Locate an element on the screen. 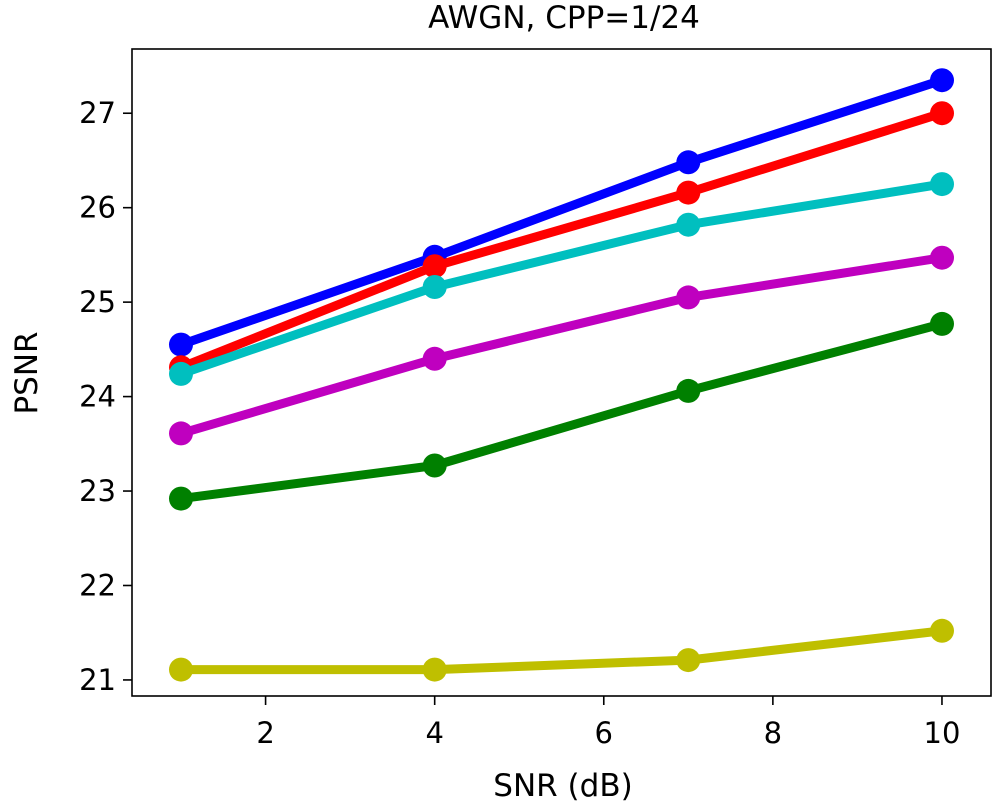 This screenshot has height=810, width=998. y-tick-label: 22 is located at coordinates (97, 585).